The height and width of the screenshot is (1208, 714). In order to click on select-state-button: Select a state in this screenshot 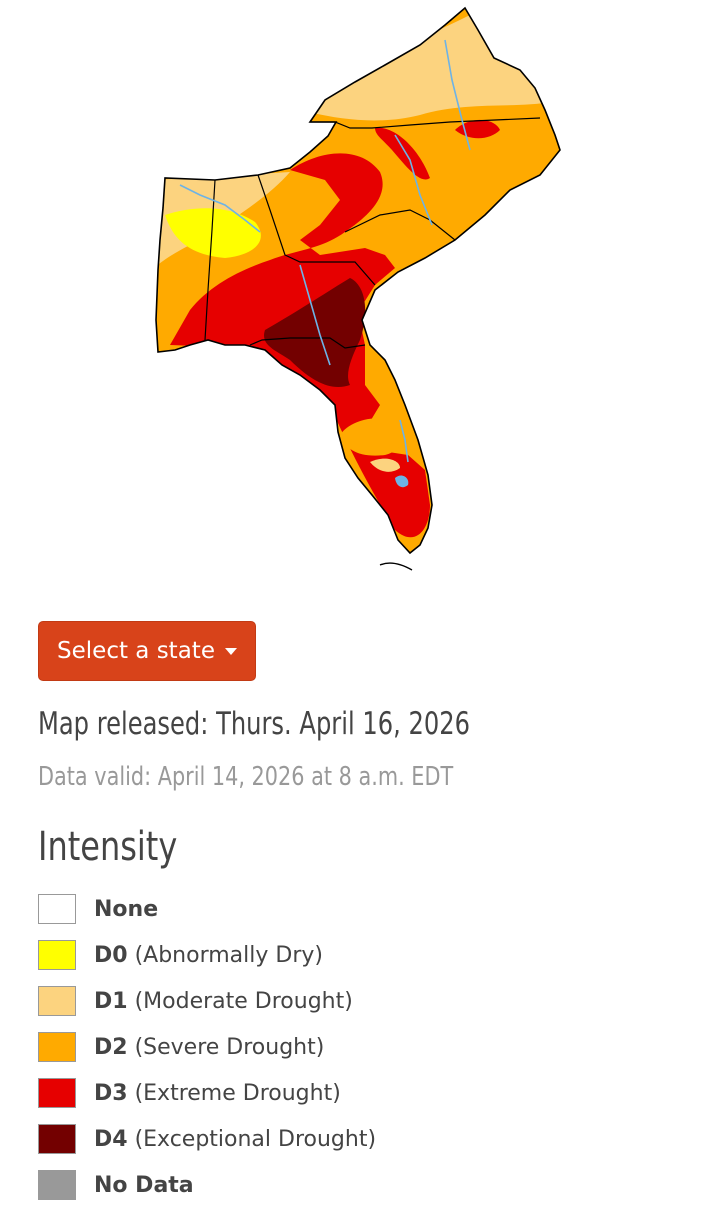, I will do `click(147, 651)`.